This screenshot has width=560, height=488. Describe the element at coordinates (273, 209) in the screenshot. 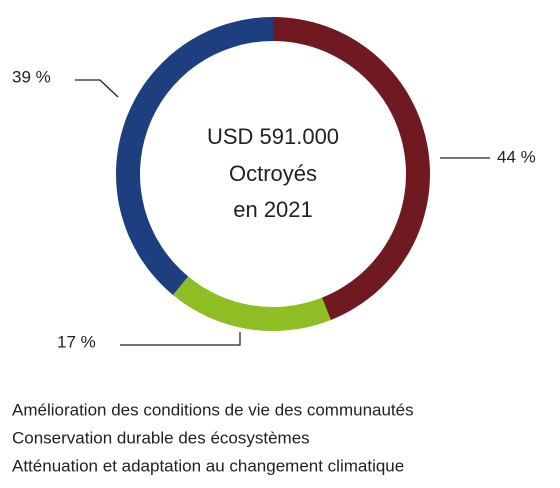

I see `center-text: en 2021` at that location.